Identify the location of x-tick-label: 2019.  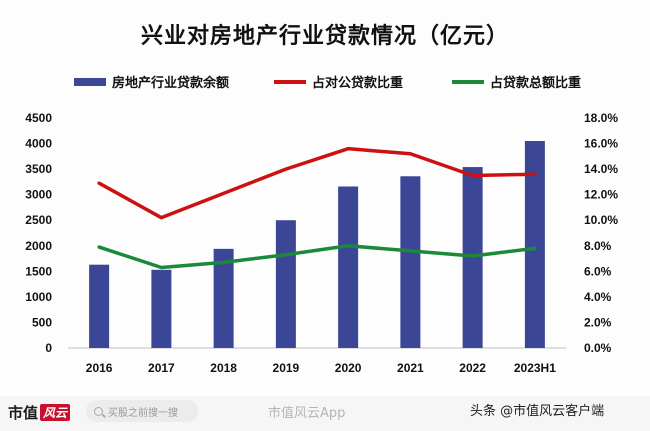
(286, 368).